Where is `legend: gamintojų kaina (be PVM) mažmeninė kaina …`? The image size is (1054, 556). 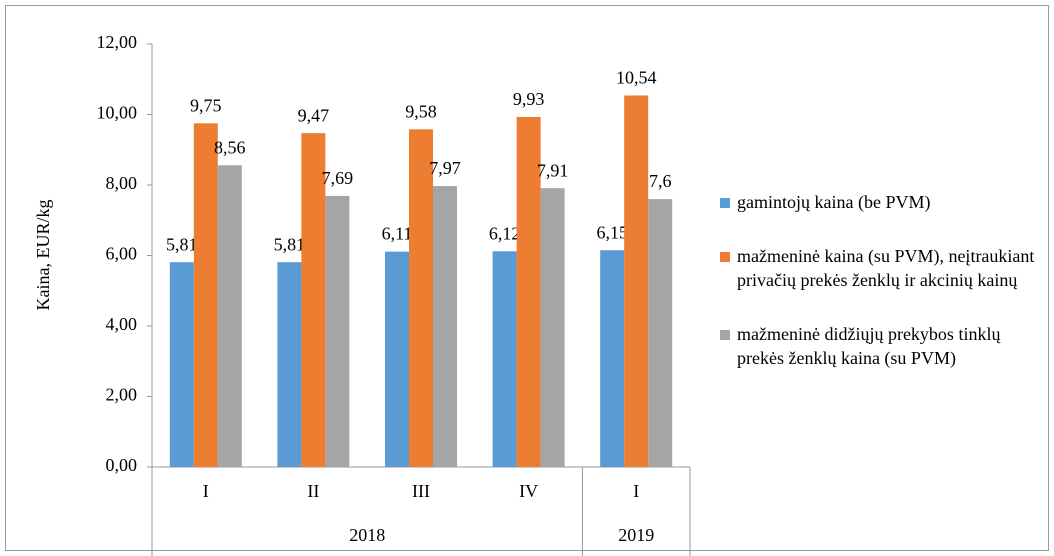
legend: gamintojų kaina (be PVM) mažmeninė kaina … is located at coordinates (880, 295).